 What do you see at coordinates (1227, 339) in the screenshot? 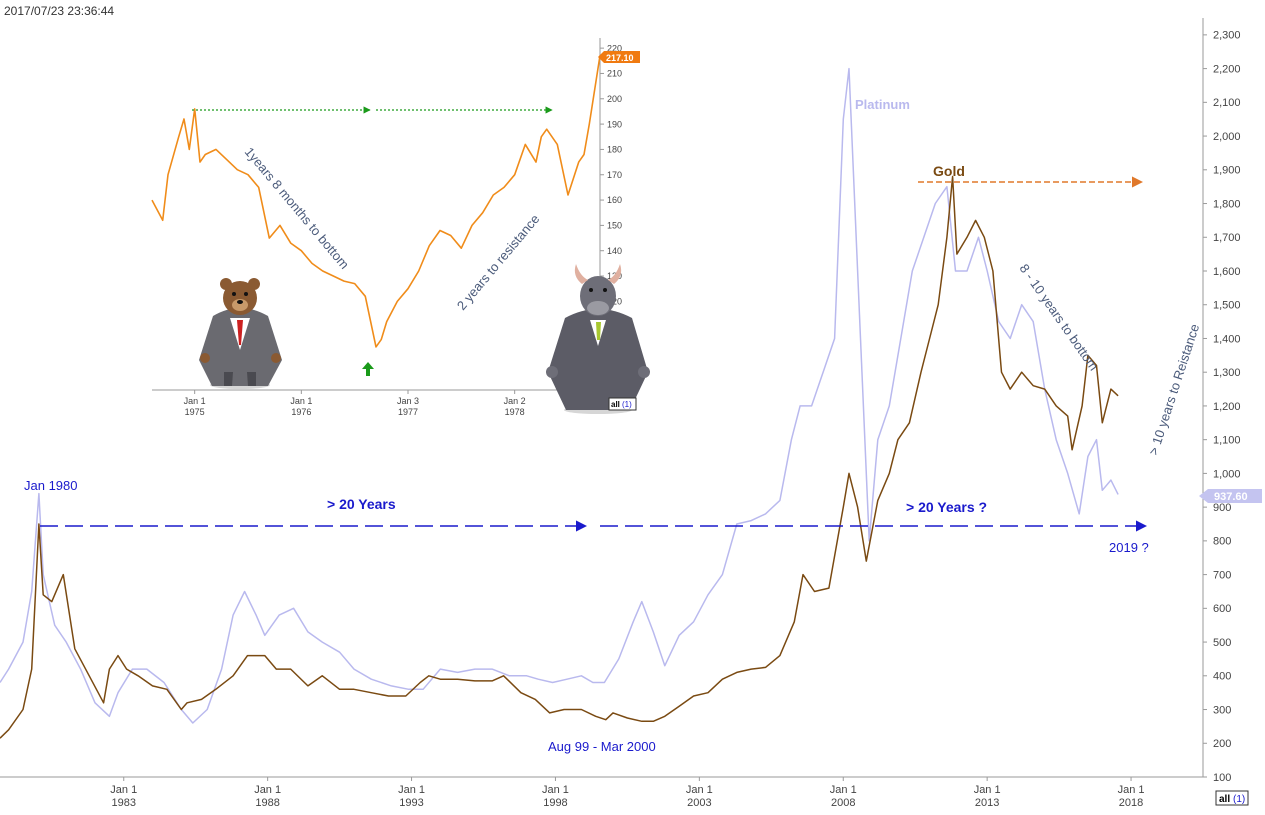
I see `y-tick-label: 1,400` at bounding box center [1227, 339].